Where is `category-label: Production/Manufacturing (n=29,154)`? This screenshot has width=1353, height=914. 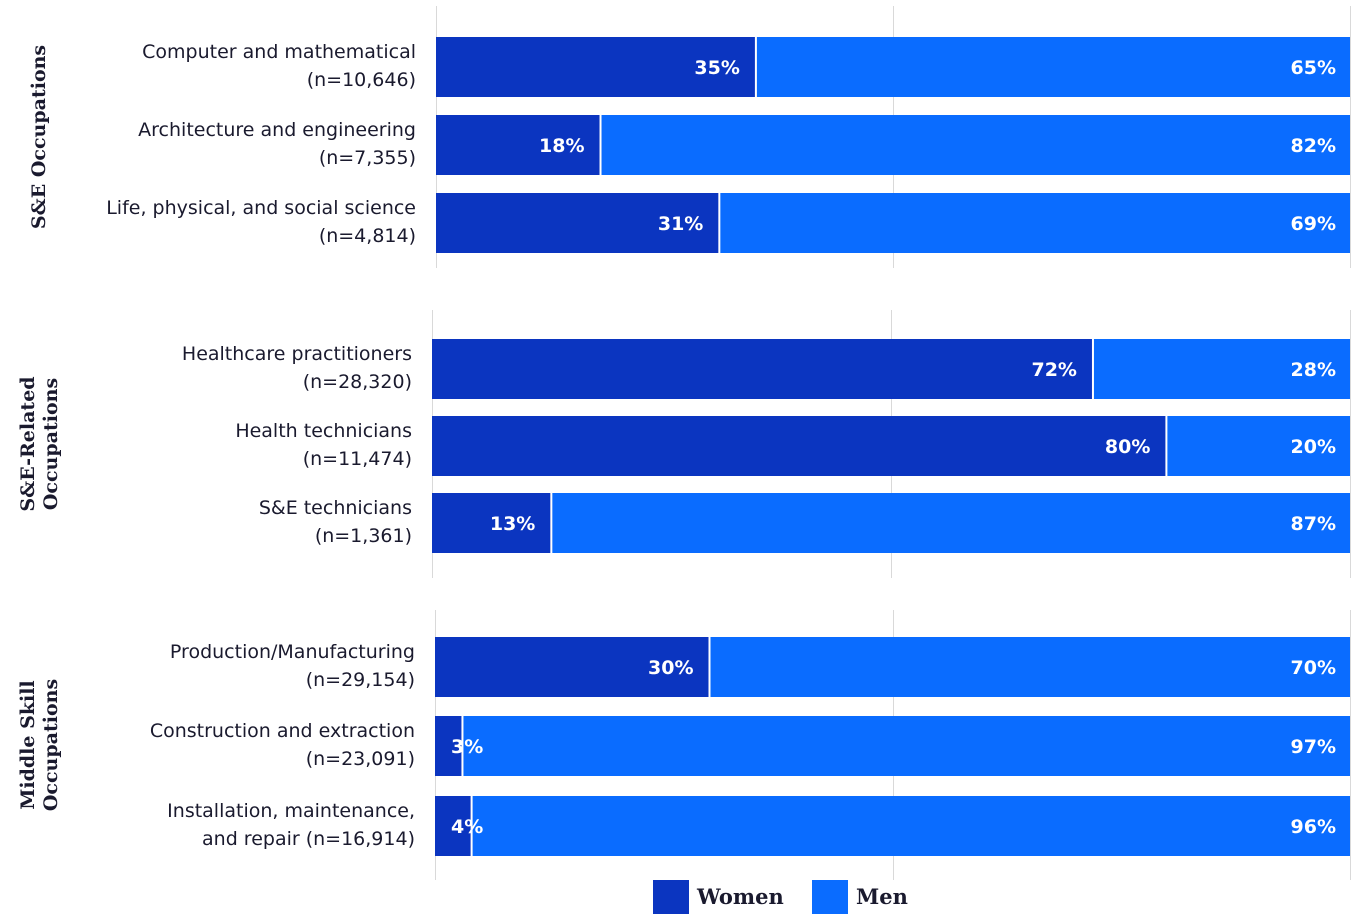
category-label: Production/Manufacturing (n=29,154) is located at coordinates (292, 666).